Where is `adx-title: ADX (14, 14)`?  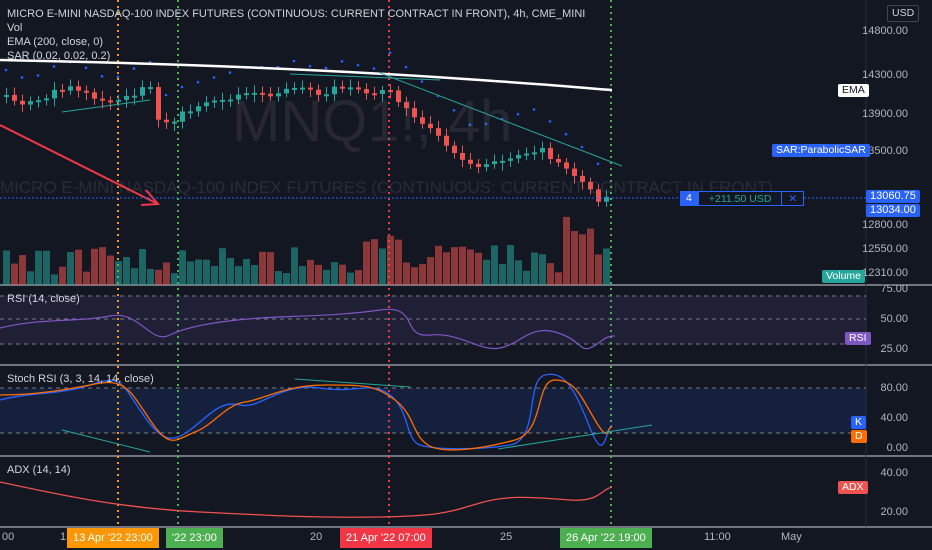 adx-title: ADX (14, 14) is located at coordinates (39, 470).